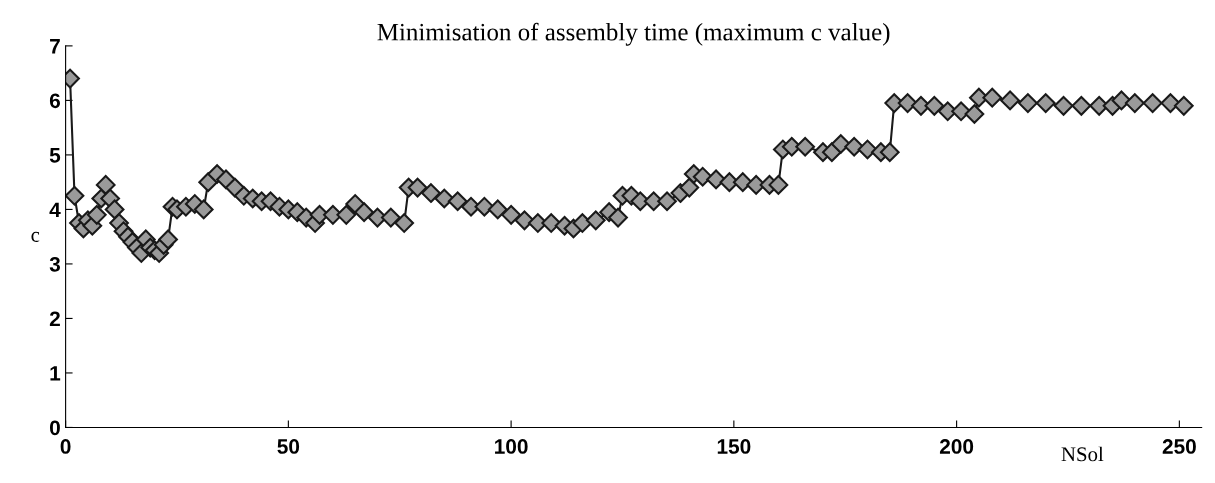 The width and height of the screenshot is (1215, 483). What do you see at coordinates (55, 46) in the screenshot?
I see `y-tick-label: 7` at bounding box center [55, 46].